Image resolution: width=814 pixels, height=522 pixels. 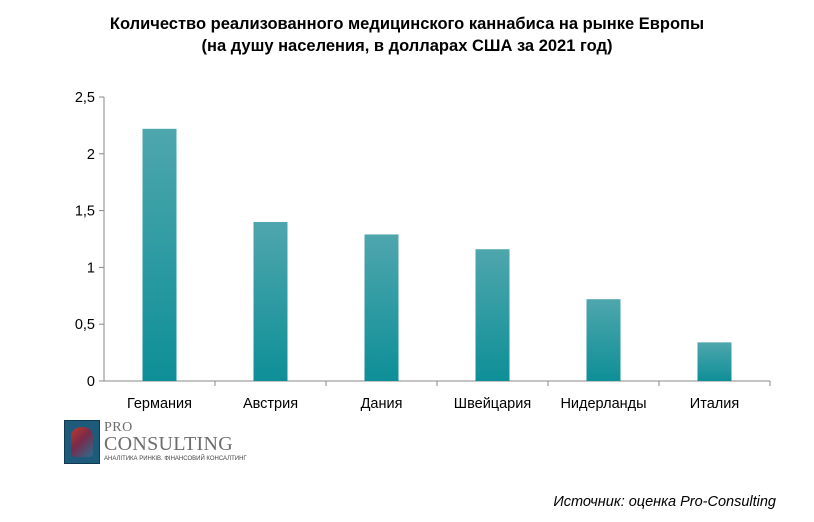 What do you see at coordinates (85, 325) in the screenshot?
I see `y-tick-label: 0,5` at bounding box center [85, 325].